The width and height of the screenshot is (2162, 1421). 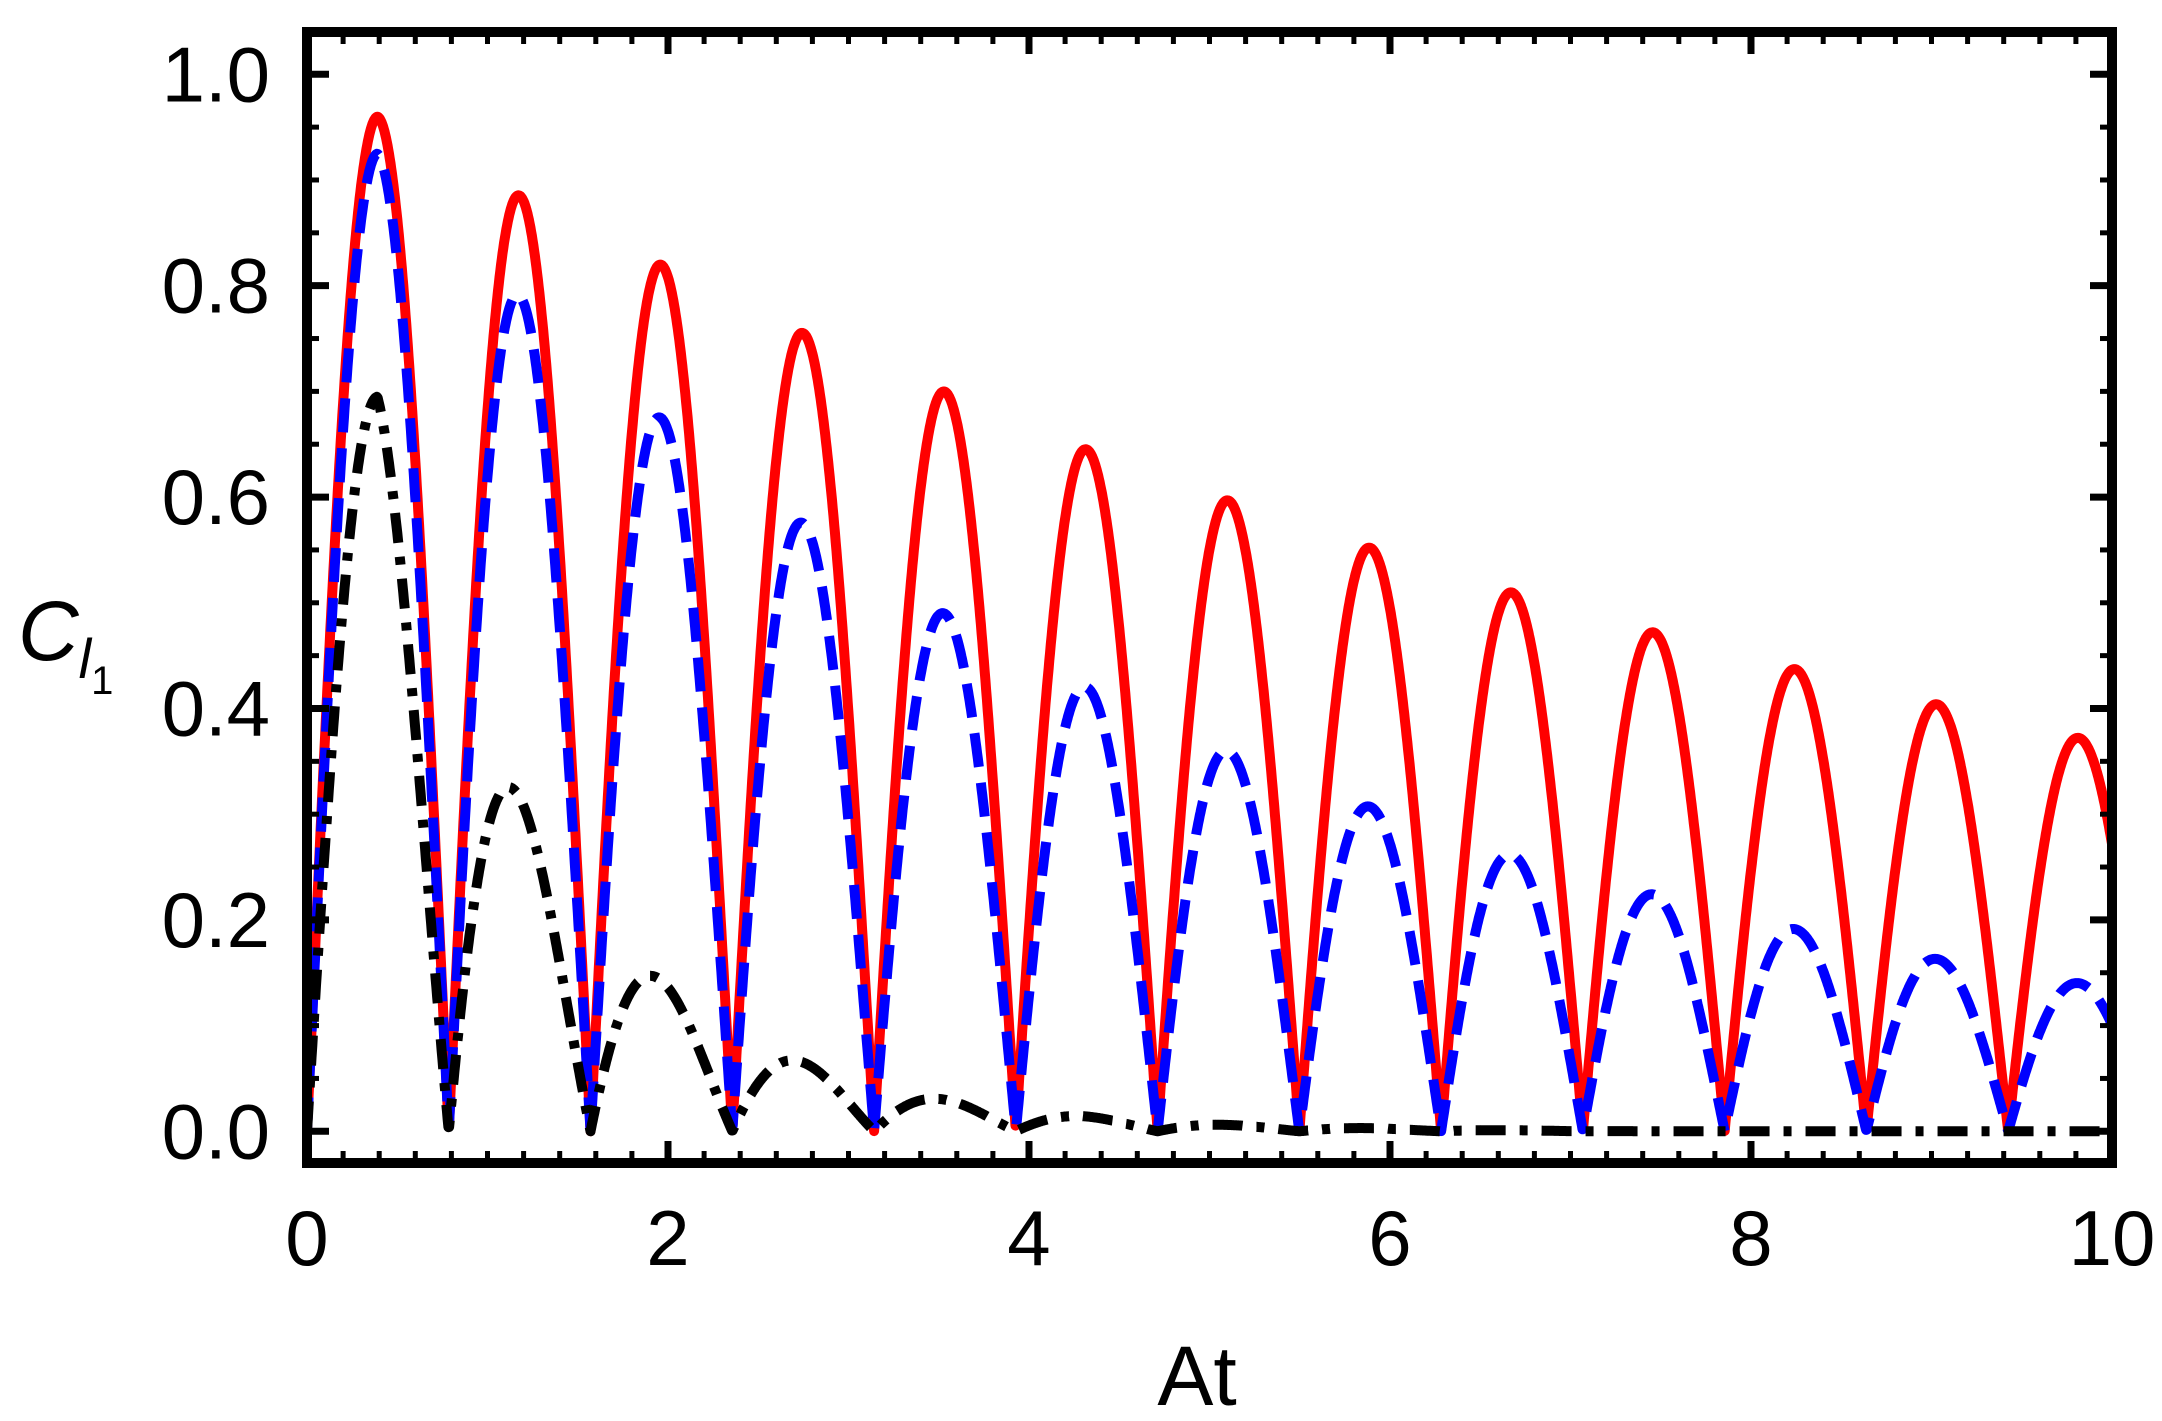 What do you see at coordinates (216, 497) in the screenshot?
I see `y-tick-label: 0.6` at bounding box center [216, 497].